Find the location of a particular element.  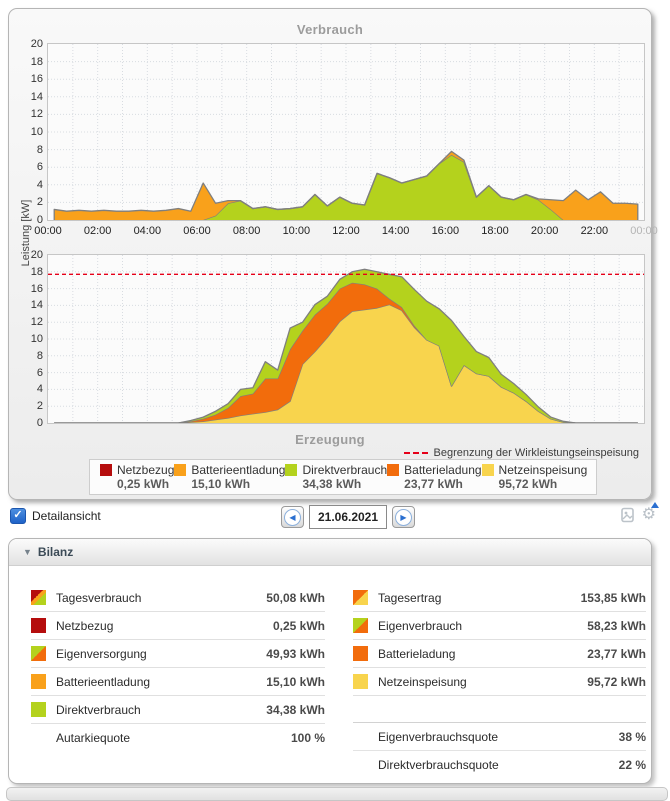

row-value: 38 % is located at coordinates (632, 736).